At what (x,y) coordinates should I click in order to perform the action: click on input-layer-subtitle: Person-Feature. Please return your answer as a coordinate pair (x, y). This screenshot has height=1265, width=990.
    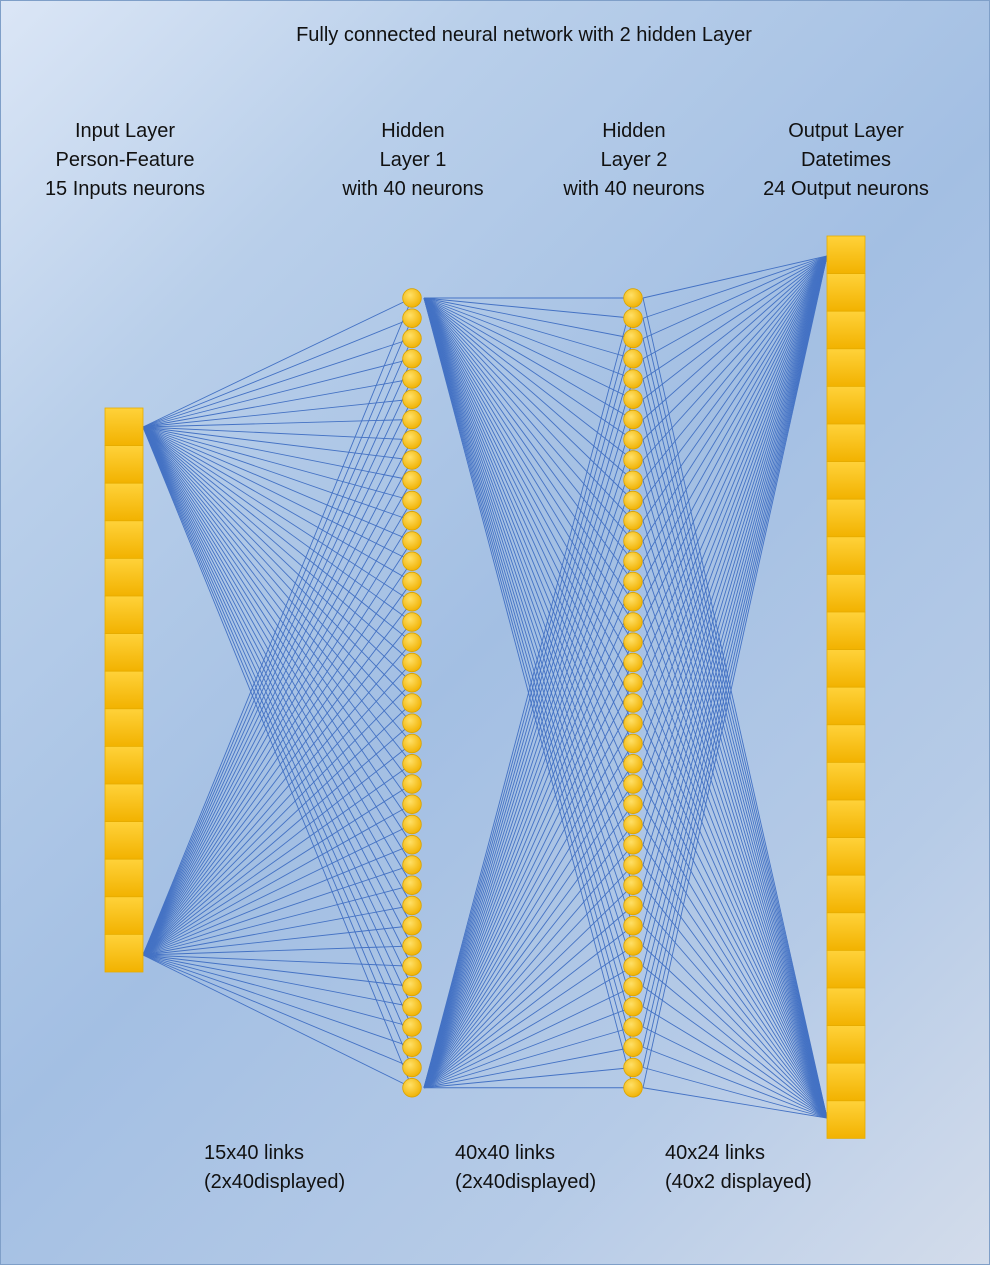
    Looking at the image, I should click on (125, 160).